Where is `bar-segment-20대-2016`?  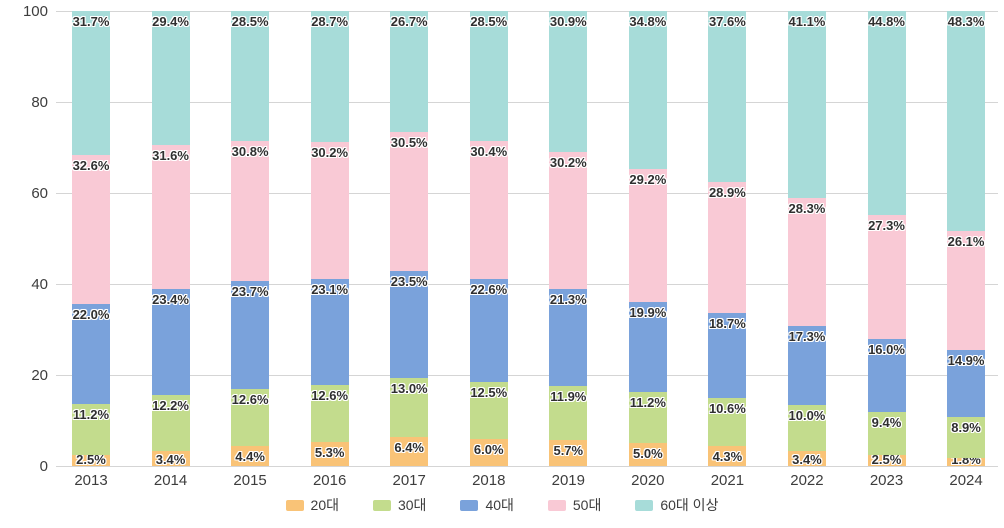
bar-segment-20대-2016 is located at coordinates (329, 453).